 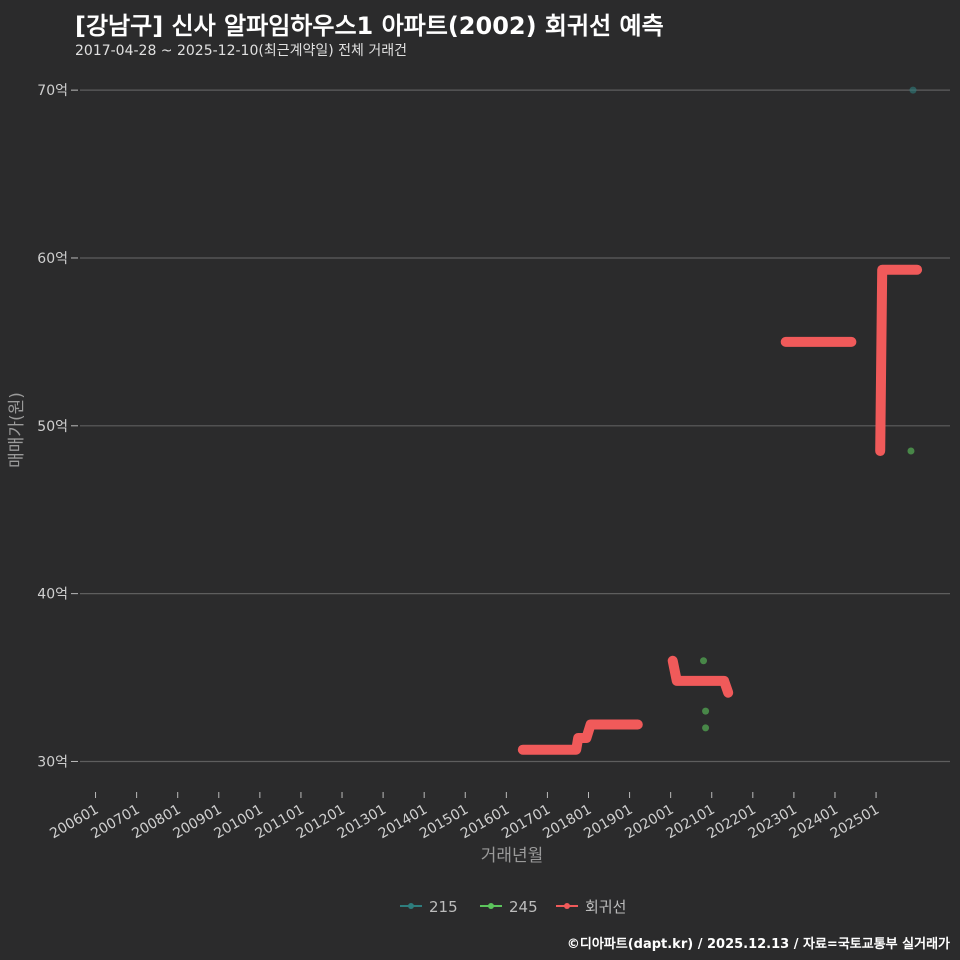 What do you see at coordinates (52, 595) in the screenshot?
I see `y-tick-label: 40억` at bounding box center [52, 595].